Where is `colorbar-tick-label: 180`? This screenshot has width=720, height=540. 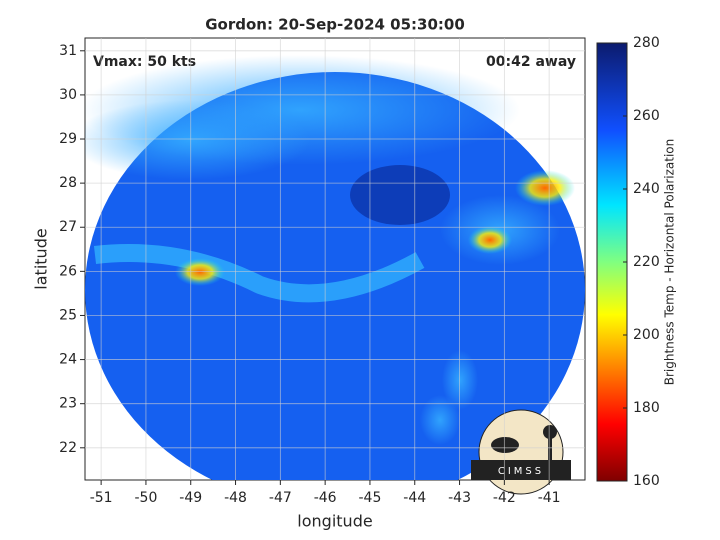
colorbar-tick-label: 180 is located at coordinates (646, 408).